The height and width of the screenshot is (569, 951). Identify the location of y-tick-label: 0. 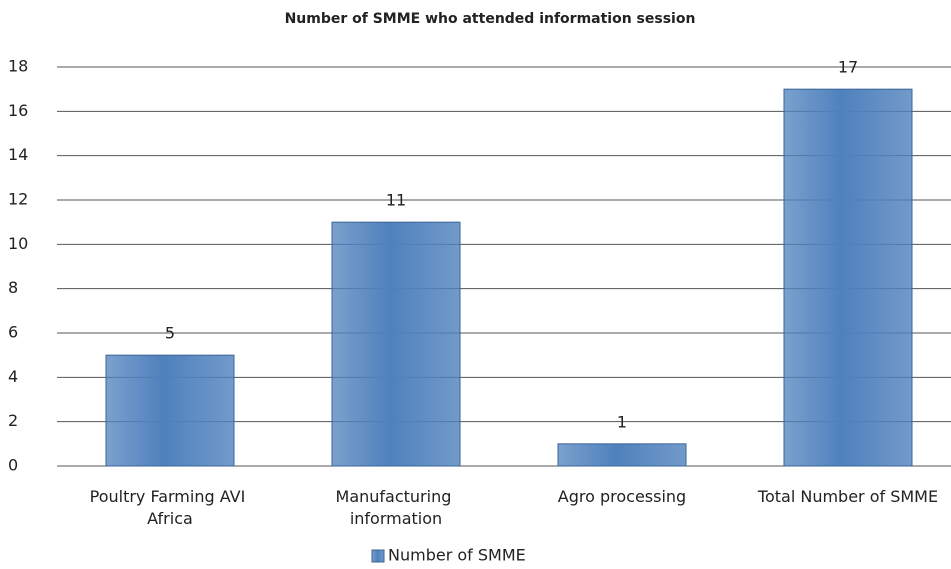
(13, 465).